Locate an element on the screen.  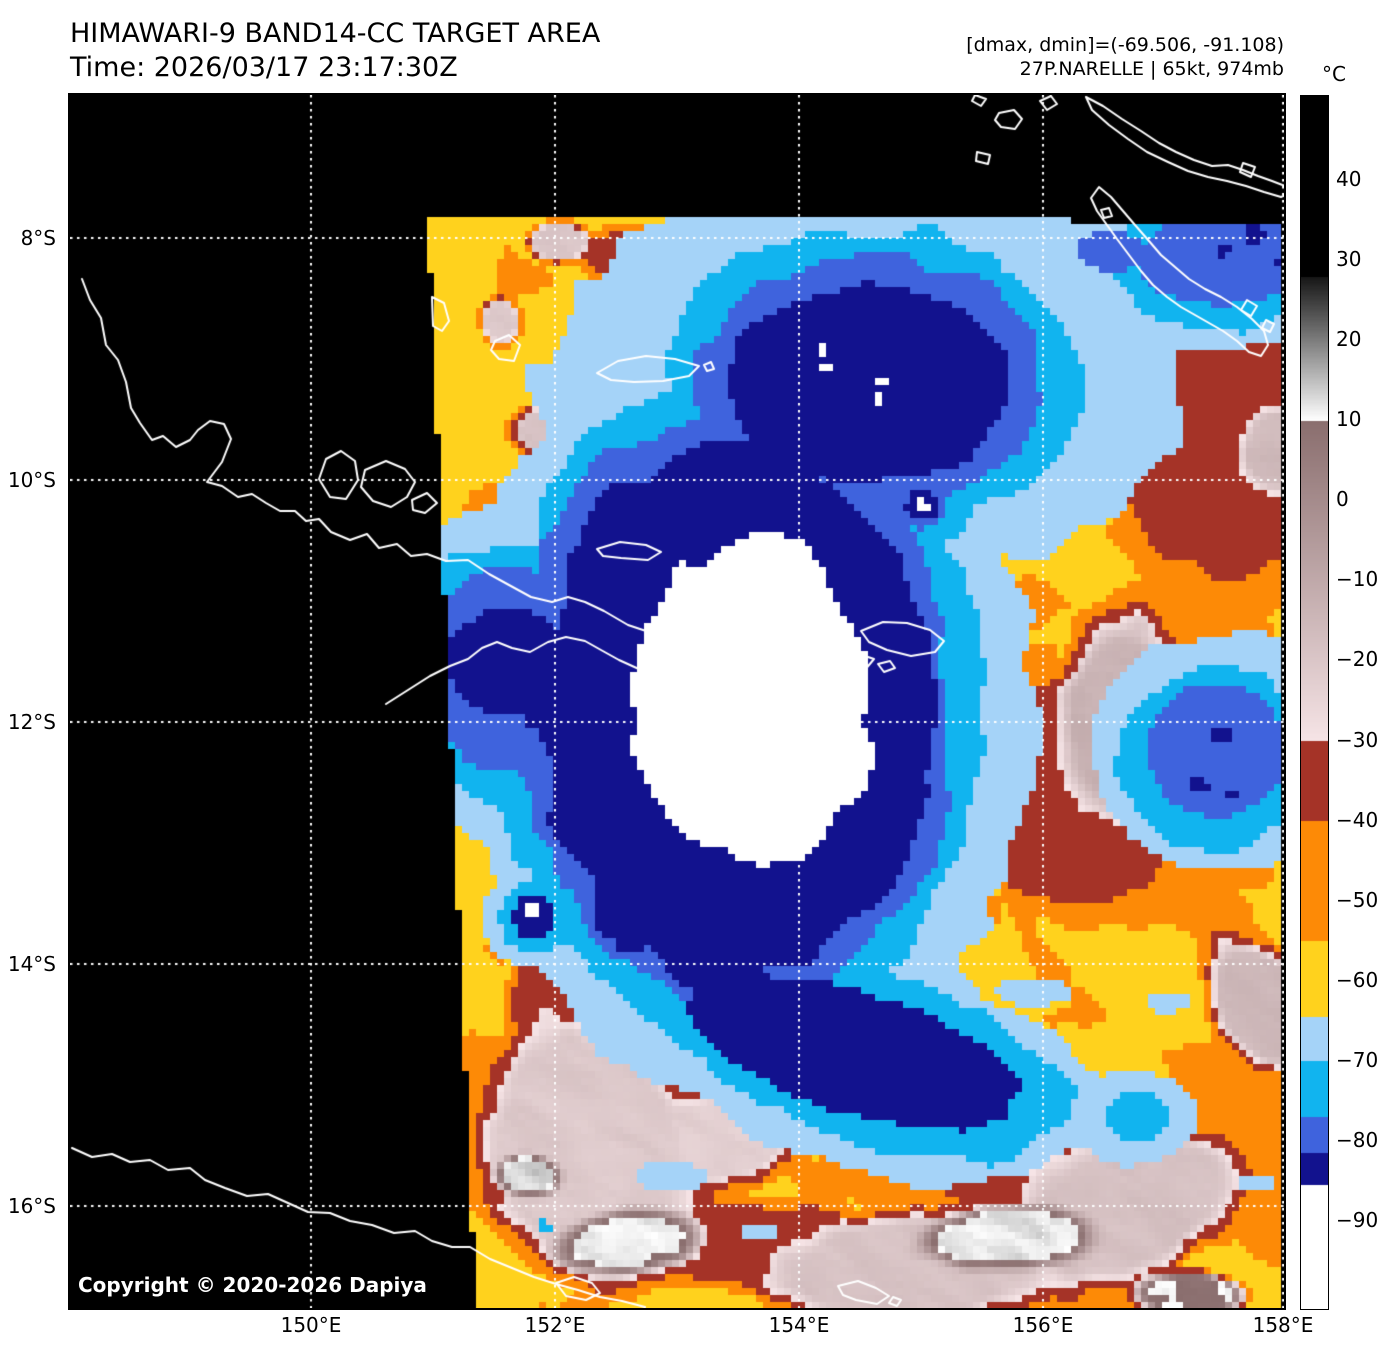
colorbar-tick-label: −10 is located at coordinates (1357, 579).